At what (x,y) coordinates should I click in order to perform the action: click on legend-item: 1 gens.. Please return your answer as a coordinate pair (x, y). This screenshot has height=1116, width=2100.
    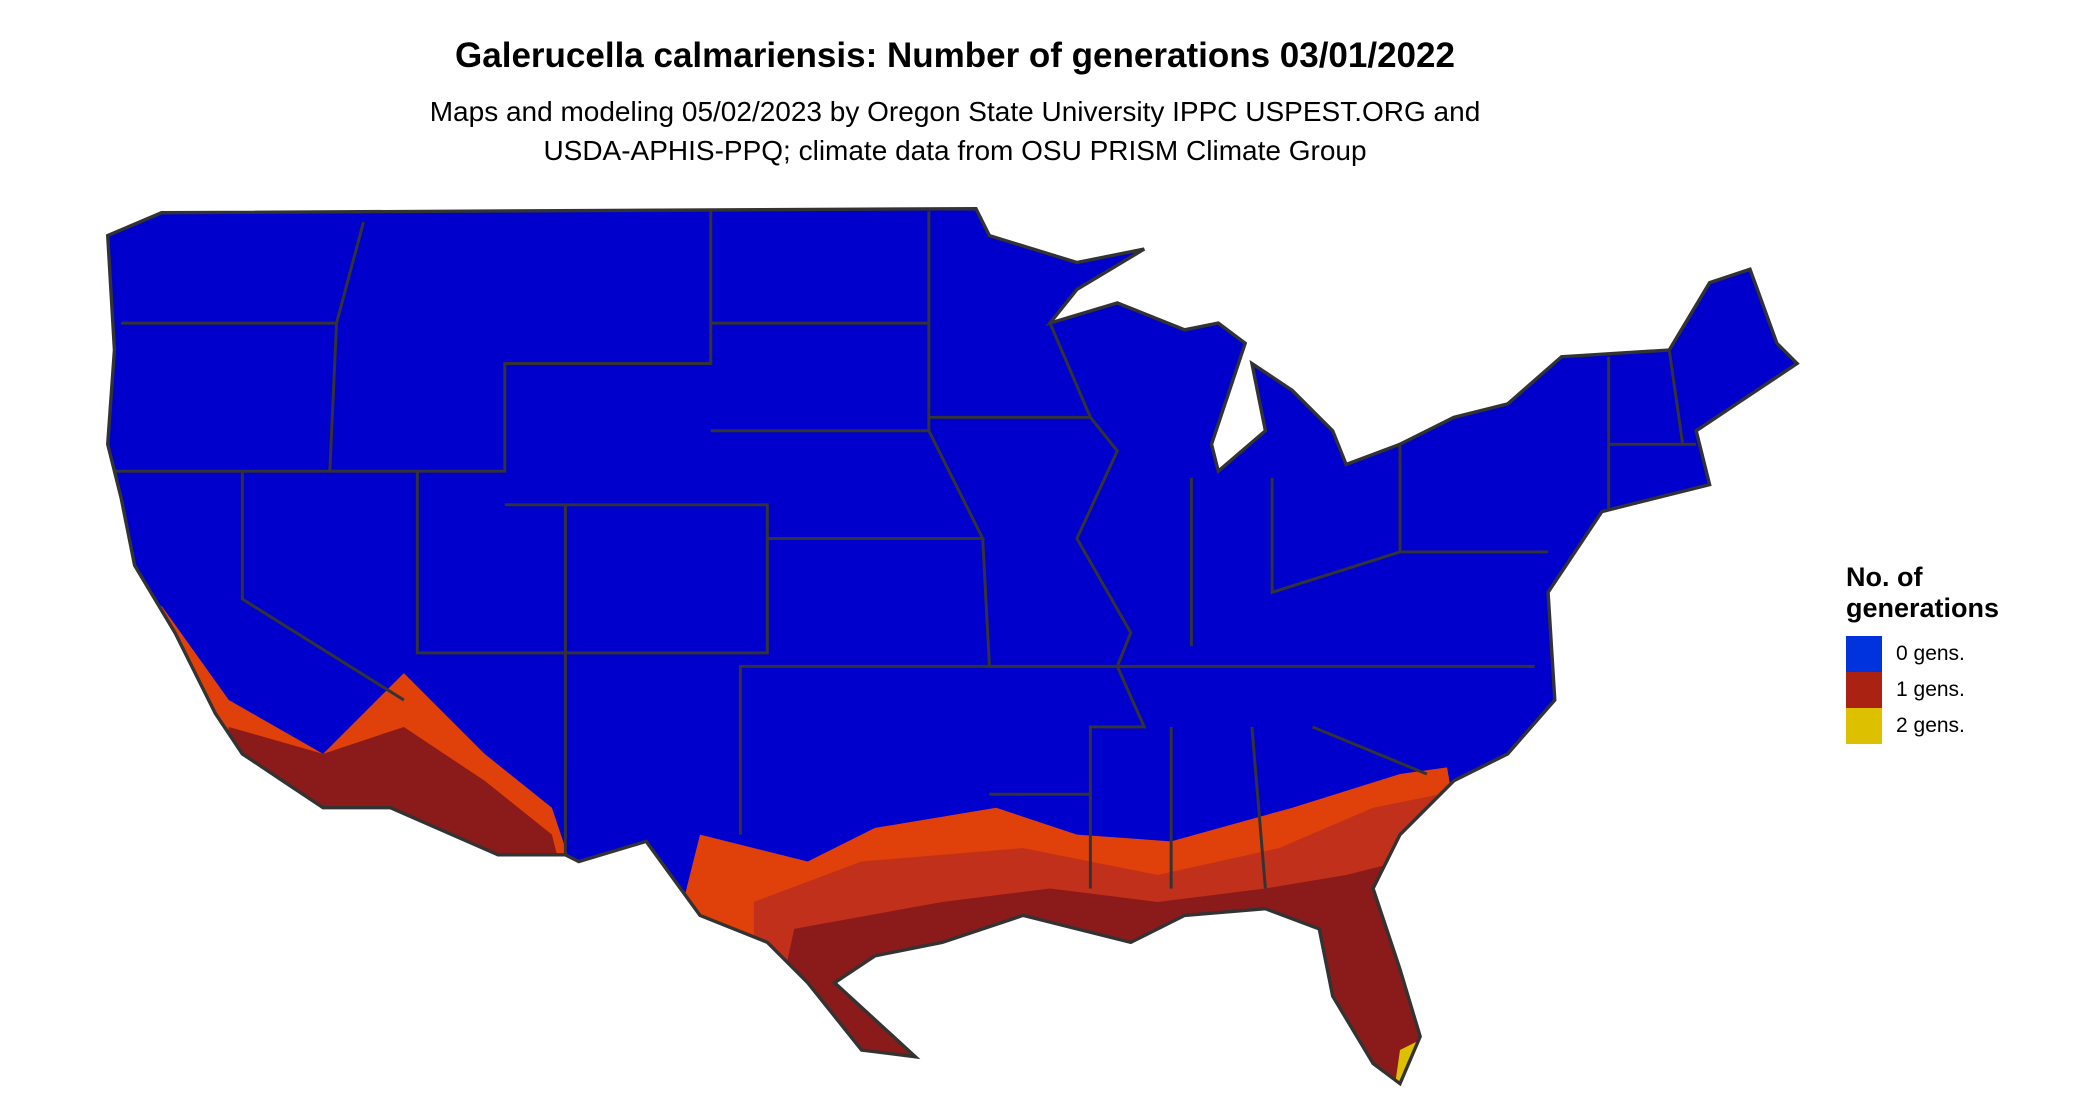
    Looking at the image, I should click on (1956, 690).